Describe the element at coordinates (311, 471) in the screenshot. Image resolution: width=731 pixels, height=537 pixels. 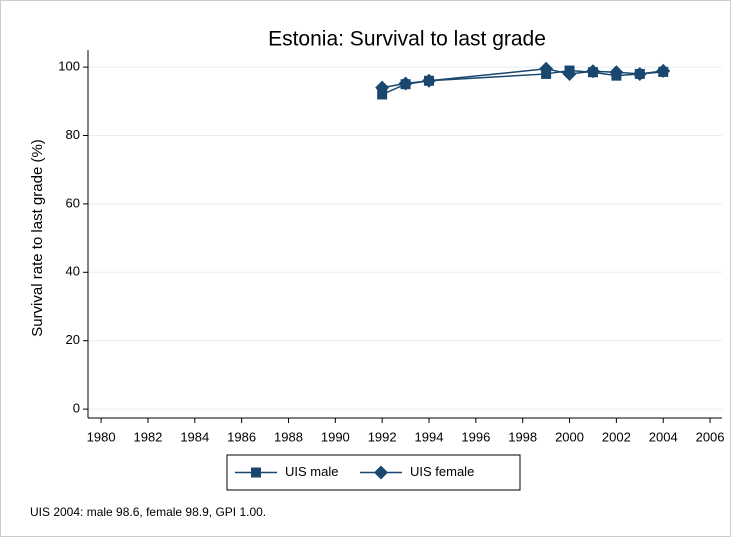
I see `legend-label: UIS male` at that location.